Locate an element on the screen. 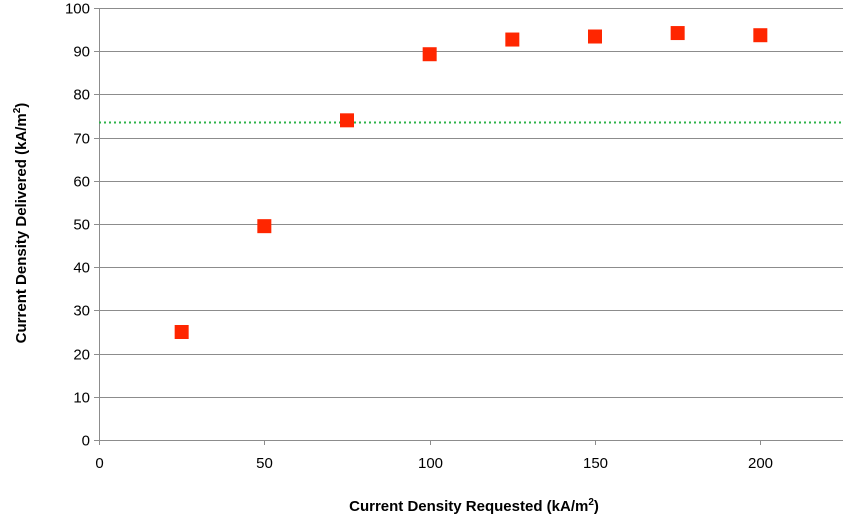 Image resolution: width=843 pixels, height=524 pixels. x-tick-label: 0 is located at coordinates (99, 463).